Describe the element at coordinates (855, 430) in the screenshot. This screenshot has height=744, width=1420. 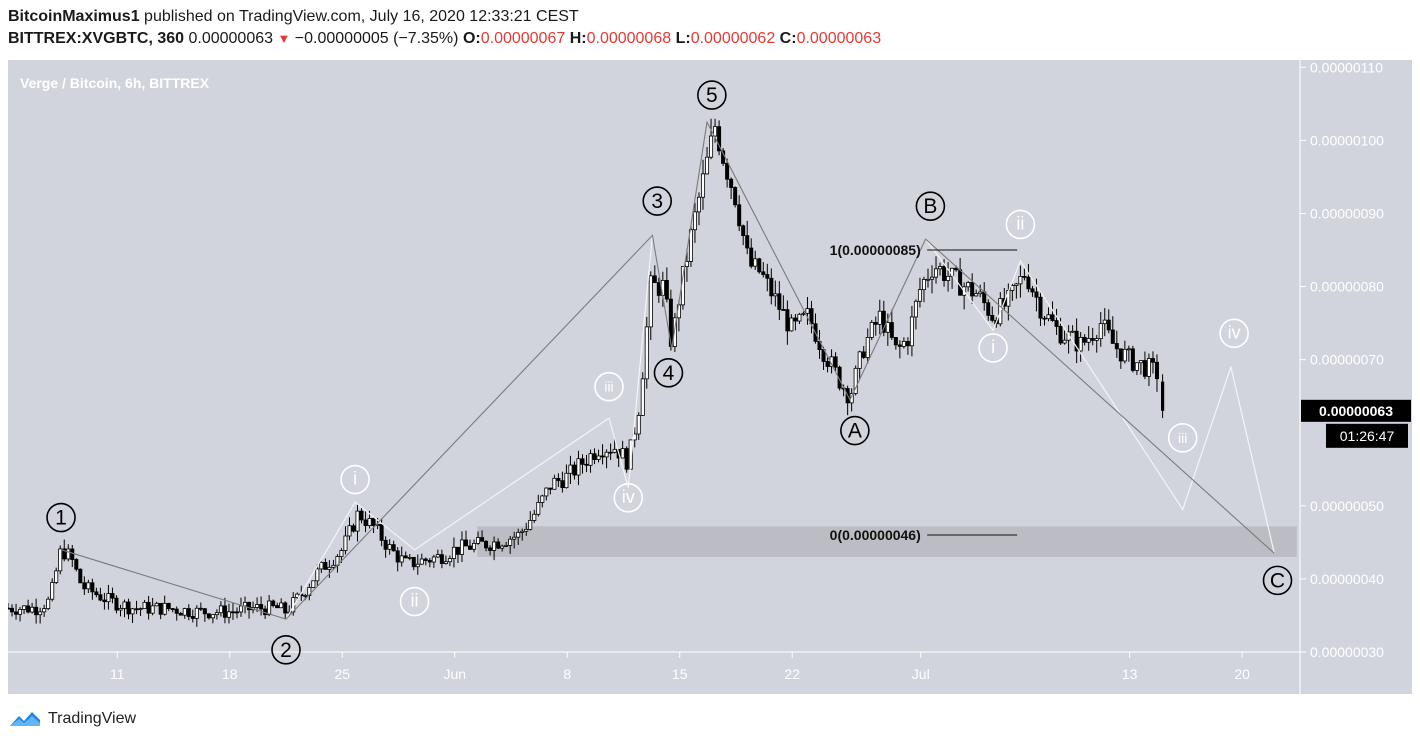
I see `wave-marker-A: A` at that location.